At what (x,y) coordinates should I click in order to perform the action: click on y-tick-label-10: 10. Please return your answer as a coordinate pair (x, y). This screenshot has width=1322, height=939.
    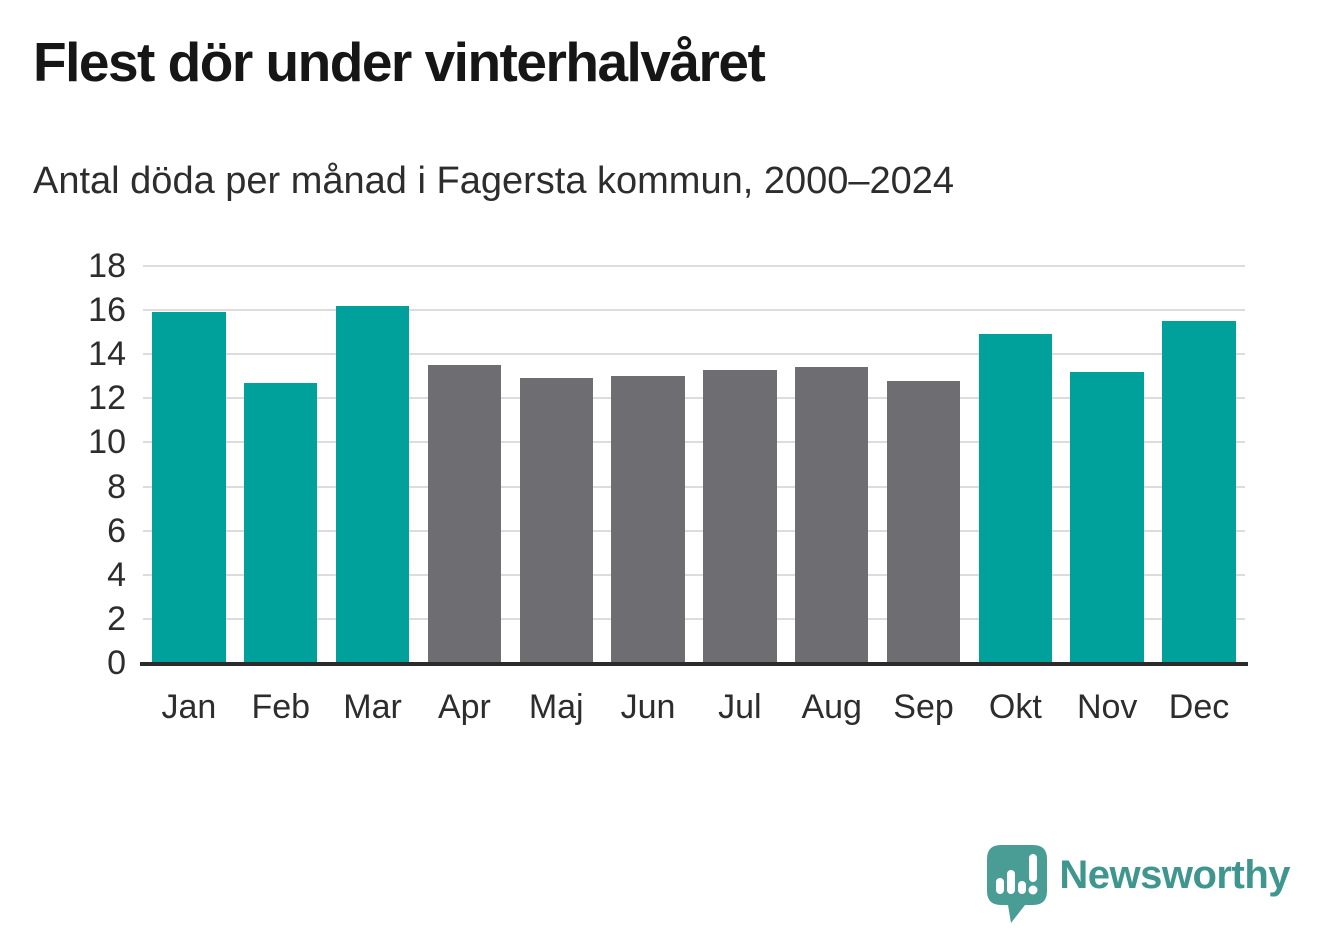
    Looking at the image, I should click on (107, 442).